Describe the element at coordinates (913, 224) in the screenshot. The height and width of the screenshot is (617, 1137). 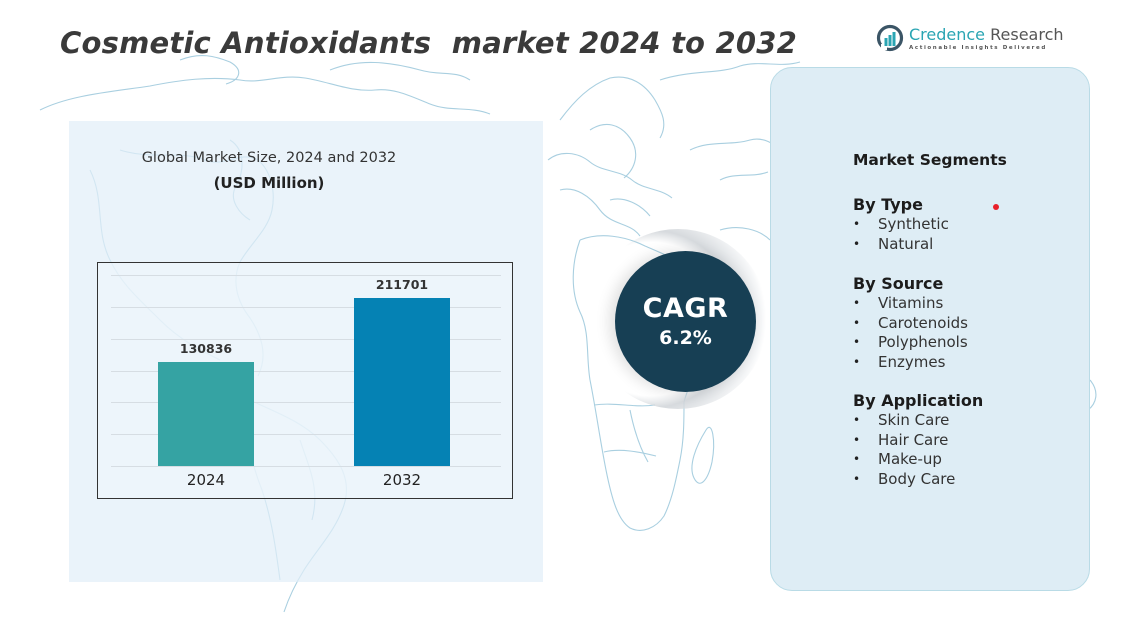
I see `segment-item-label: Synthetic` at that location.